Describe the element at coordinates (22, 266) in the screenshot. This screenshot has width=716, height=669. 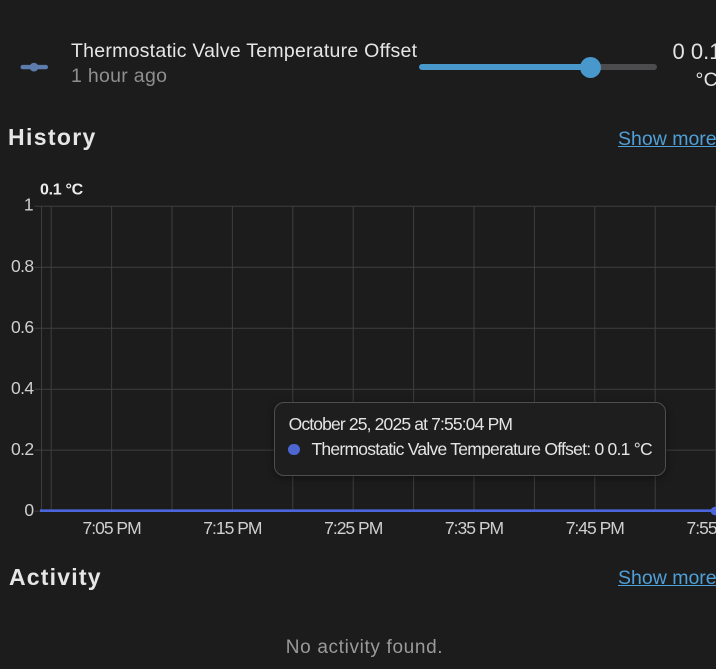
I see `svg-text: 0.8` at that location.